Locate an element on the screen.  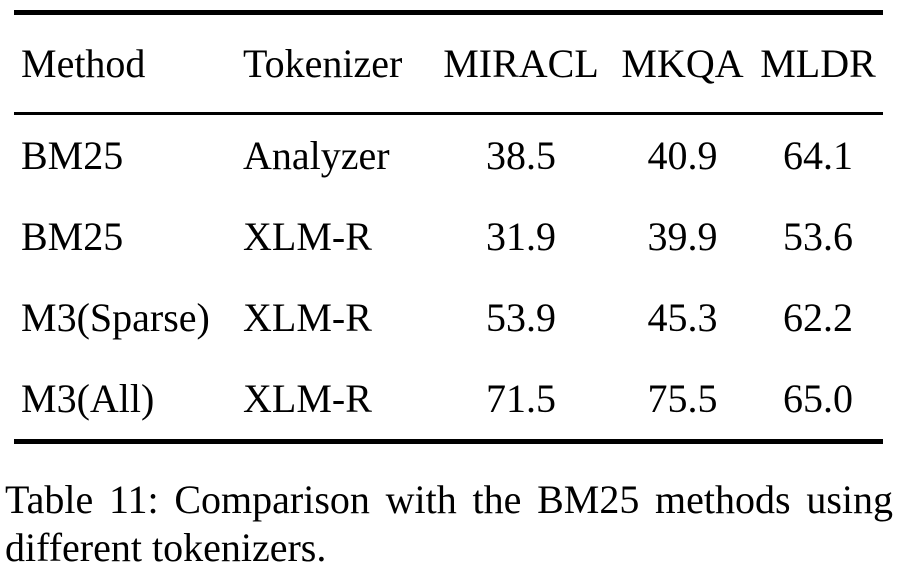
column-header-mkqa: MKQA is located at coordinates (682, 63).